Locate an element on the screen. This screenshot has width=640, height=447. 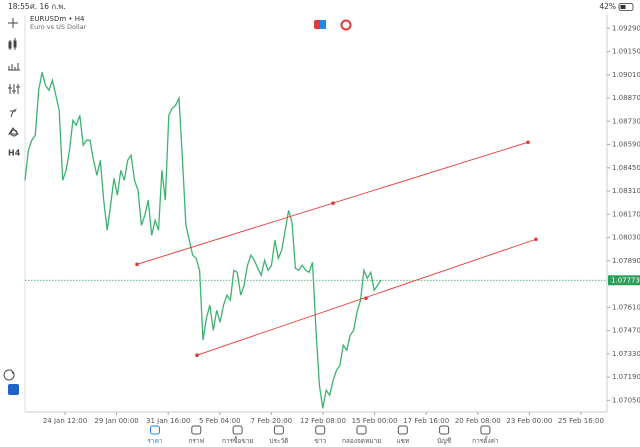
nav-label: การตั้งค่า is located at coordinates (485, 440).